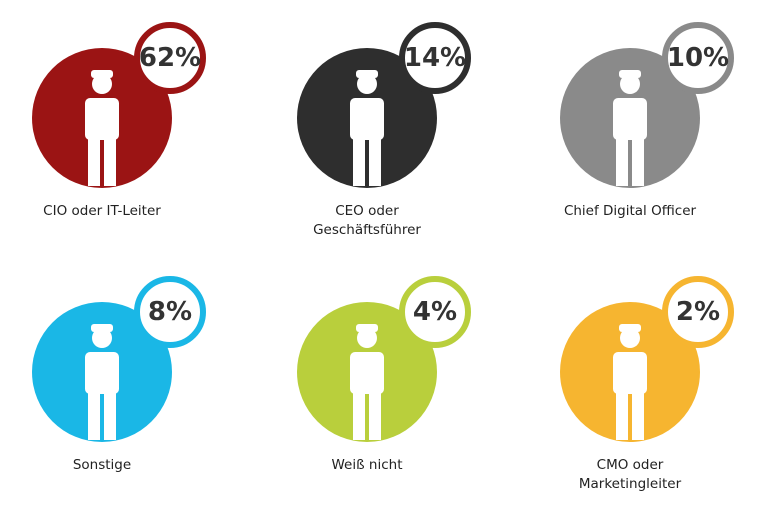 The height and width of the screenshot is (516, 766). What do you see at coordinates (102, 211) in the screenshot?
I see `category-label: CIO oder IT-Leiter` at bounding box center [102, 211].